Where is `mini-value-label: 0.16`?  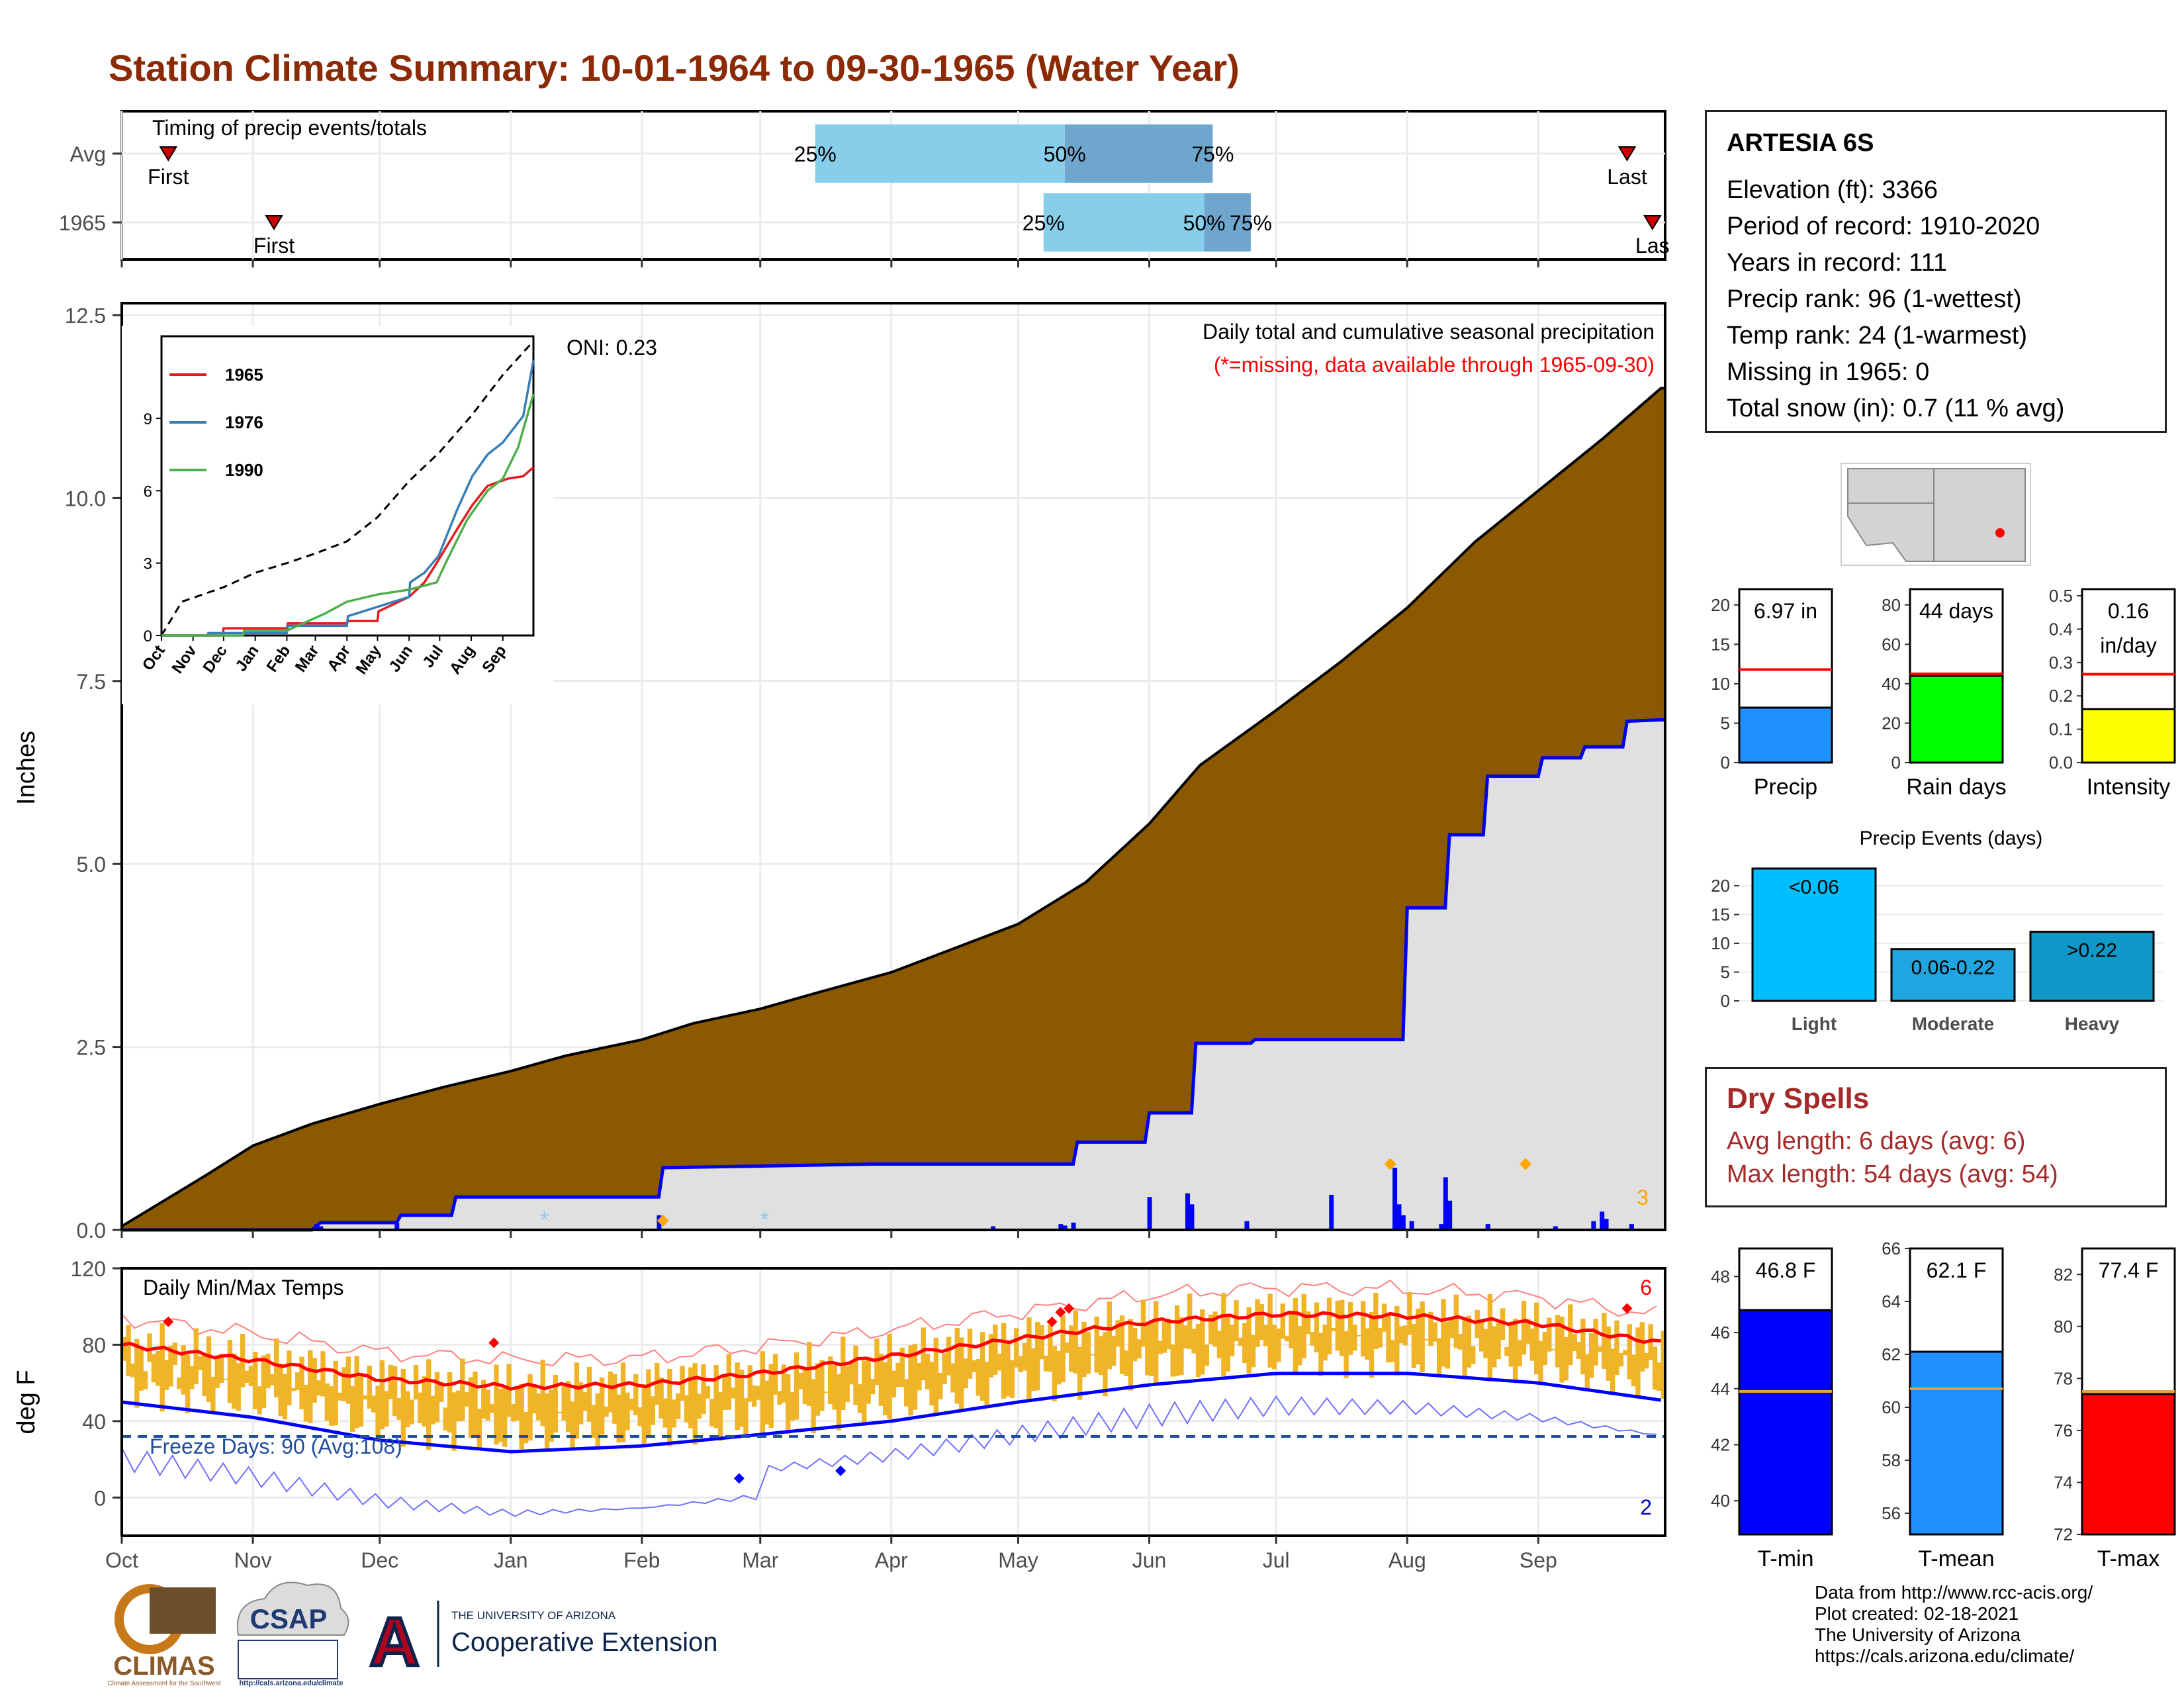
mini-value-label: 0.16 is located at coordinates (2128, 611).